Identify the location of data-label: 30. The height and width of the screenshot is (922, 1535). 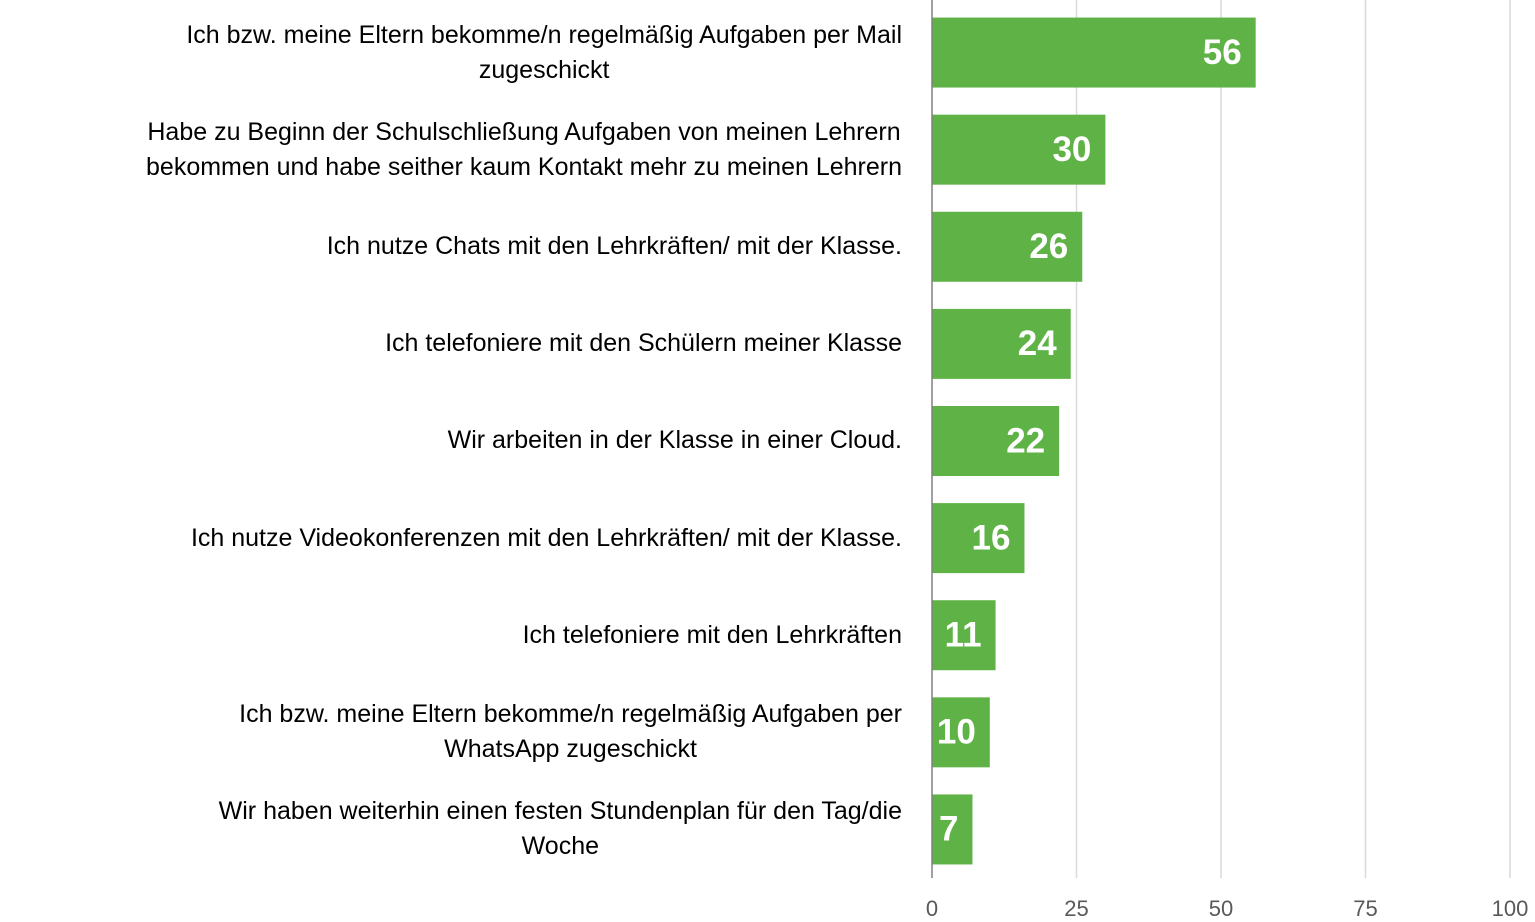
(1071, 149).